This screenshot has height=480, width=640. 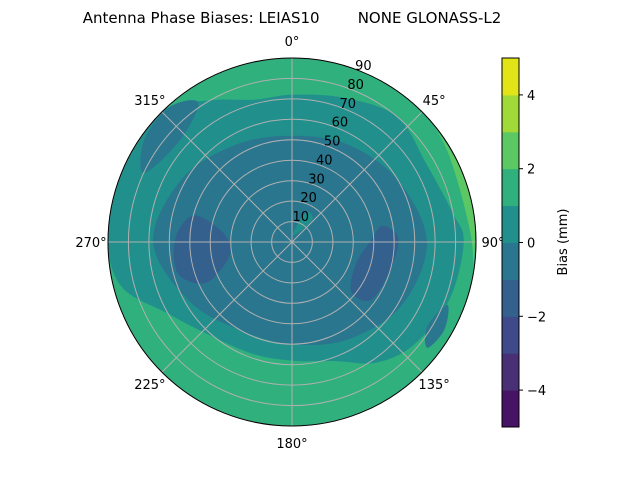 What do you see at coordinates (149, 101) in the screenshot?
I see `theta-tick-label: 315°` at bounding box center [149, 101].